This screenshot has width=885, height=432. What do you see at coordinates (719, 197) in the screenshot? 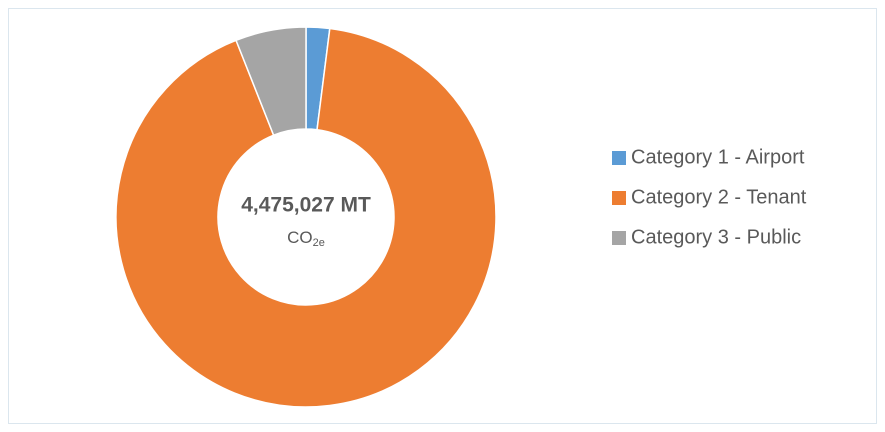
I see `legend-label: Category 2 - Tenant` at bounding box center [719, 197].